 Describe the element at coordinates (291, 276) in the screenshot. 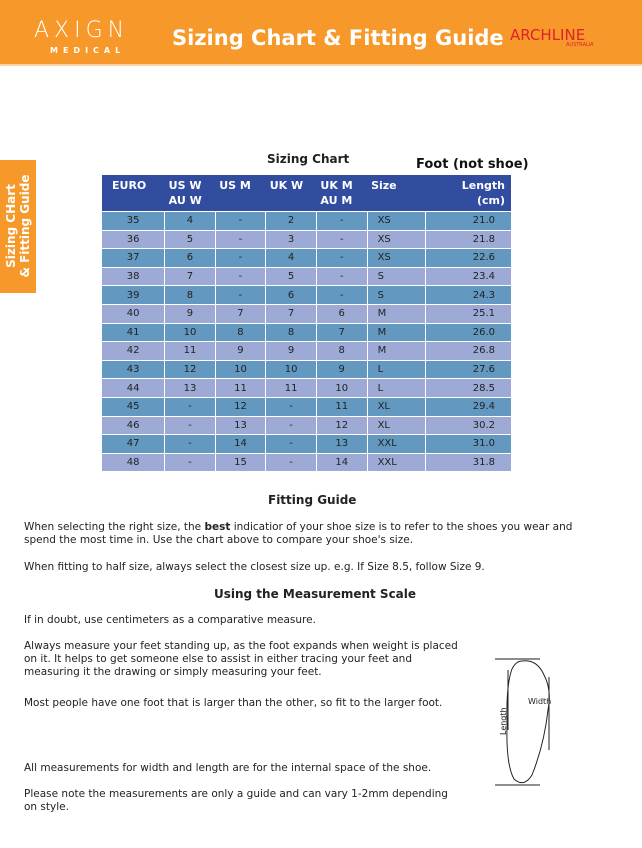

I see `table-cell: 5` at that location.